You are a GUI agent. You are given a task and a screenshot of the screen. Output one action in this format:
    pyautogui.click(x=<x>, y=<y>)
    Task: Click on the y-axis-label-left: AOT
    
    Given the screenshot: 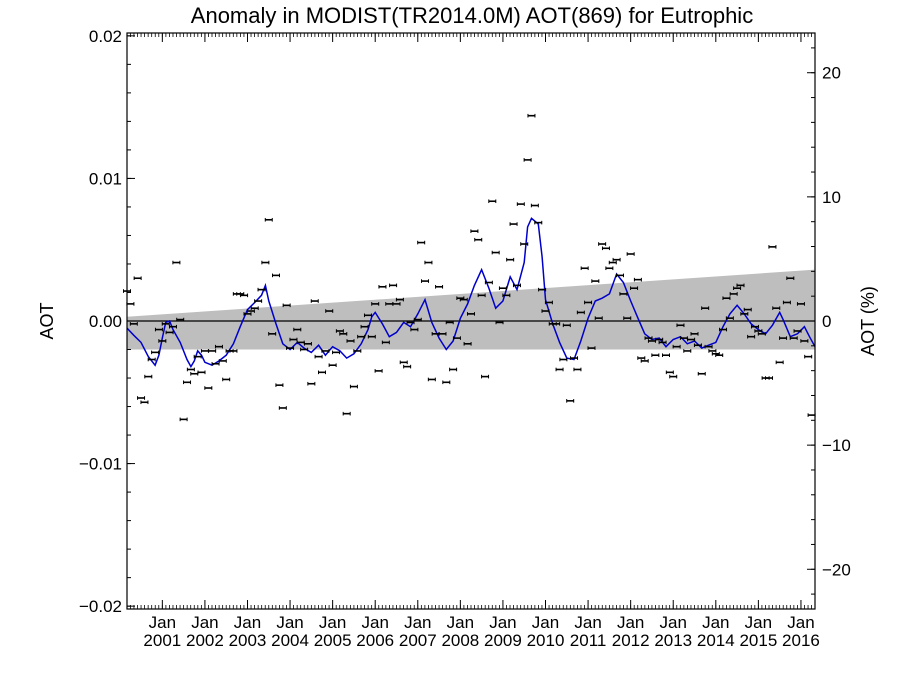 What is the action you would take?
    pyautogui.click(x=47, y=320)
    